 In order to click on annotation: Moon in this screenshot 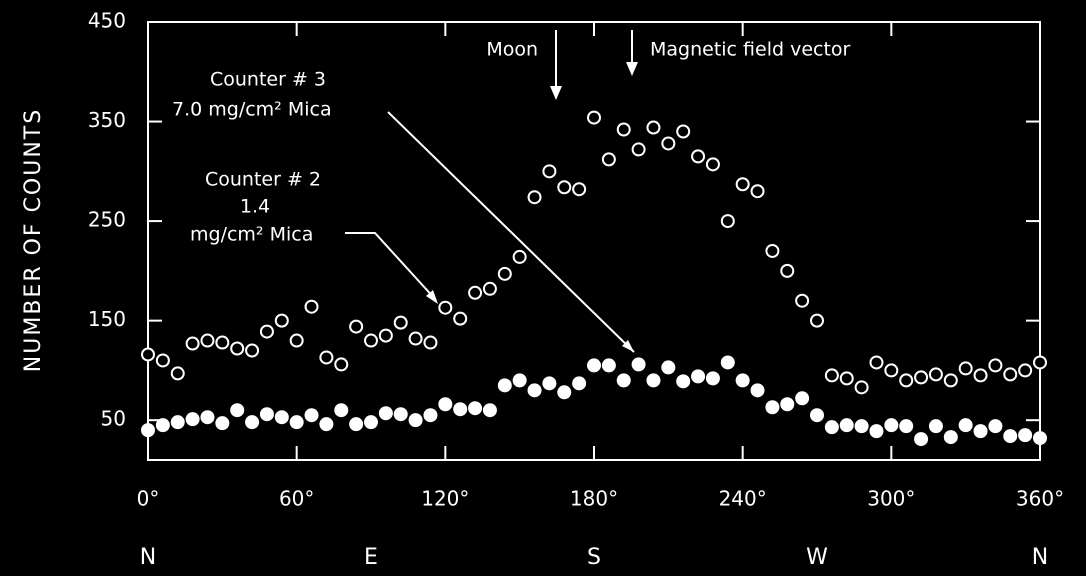, I will do `click(512, 50)`.